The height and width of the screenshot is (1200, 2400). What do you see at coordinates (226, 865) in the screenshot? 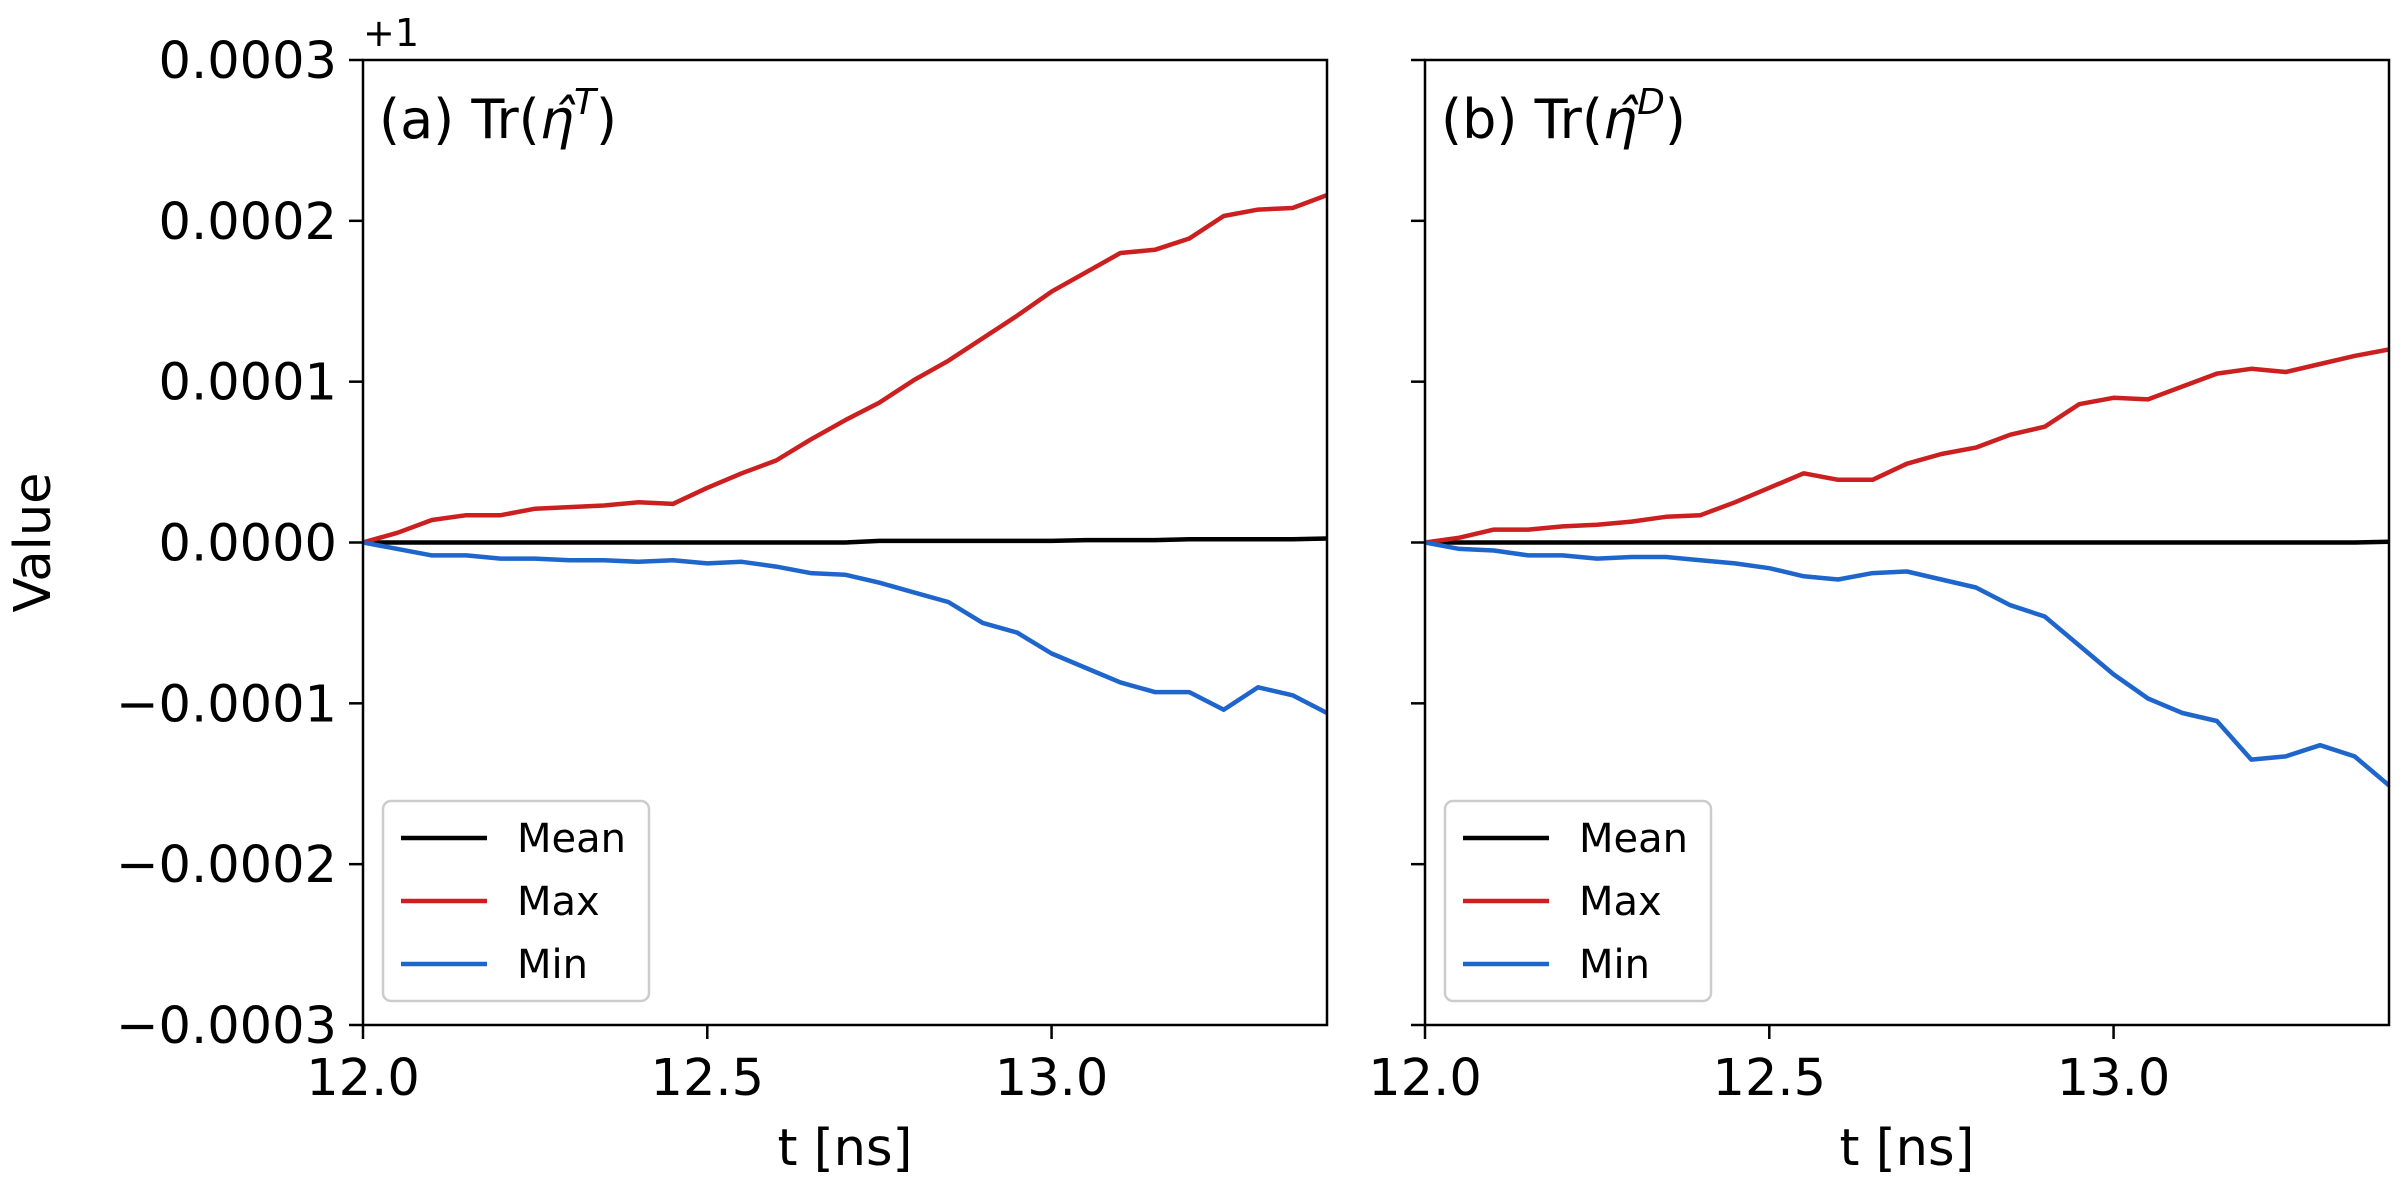
I see `y-tick-label: −0.0002` at bounding box center [226, 865].